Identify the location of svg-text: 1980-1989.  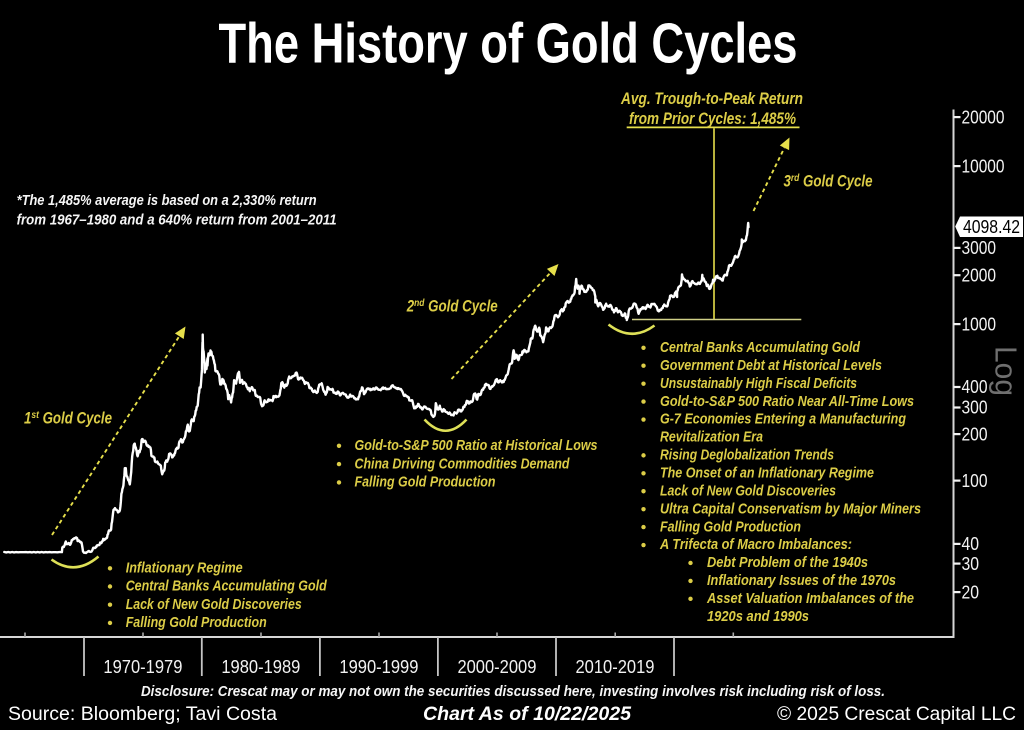
(260, 667).